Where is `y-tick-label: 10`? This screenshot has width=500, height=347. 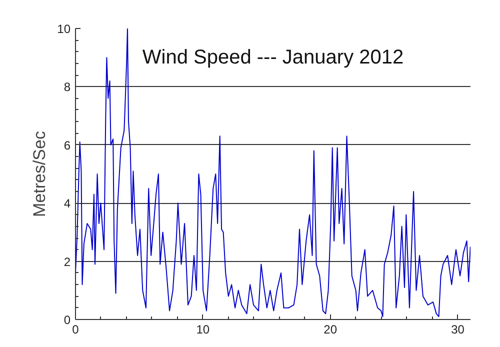
y-tick-label: 10 is located at coordinates (64, 29).